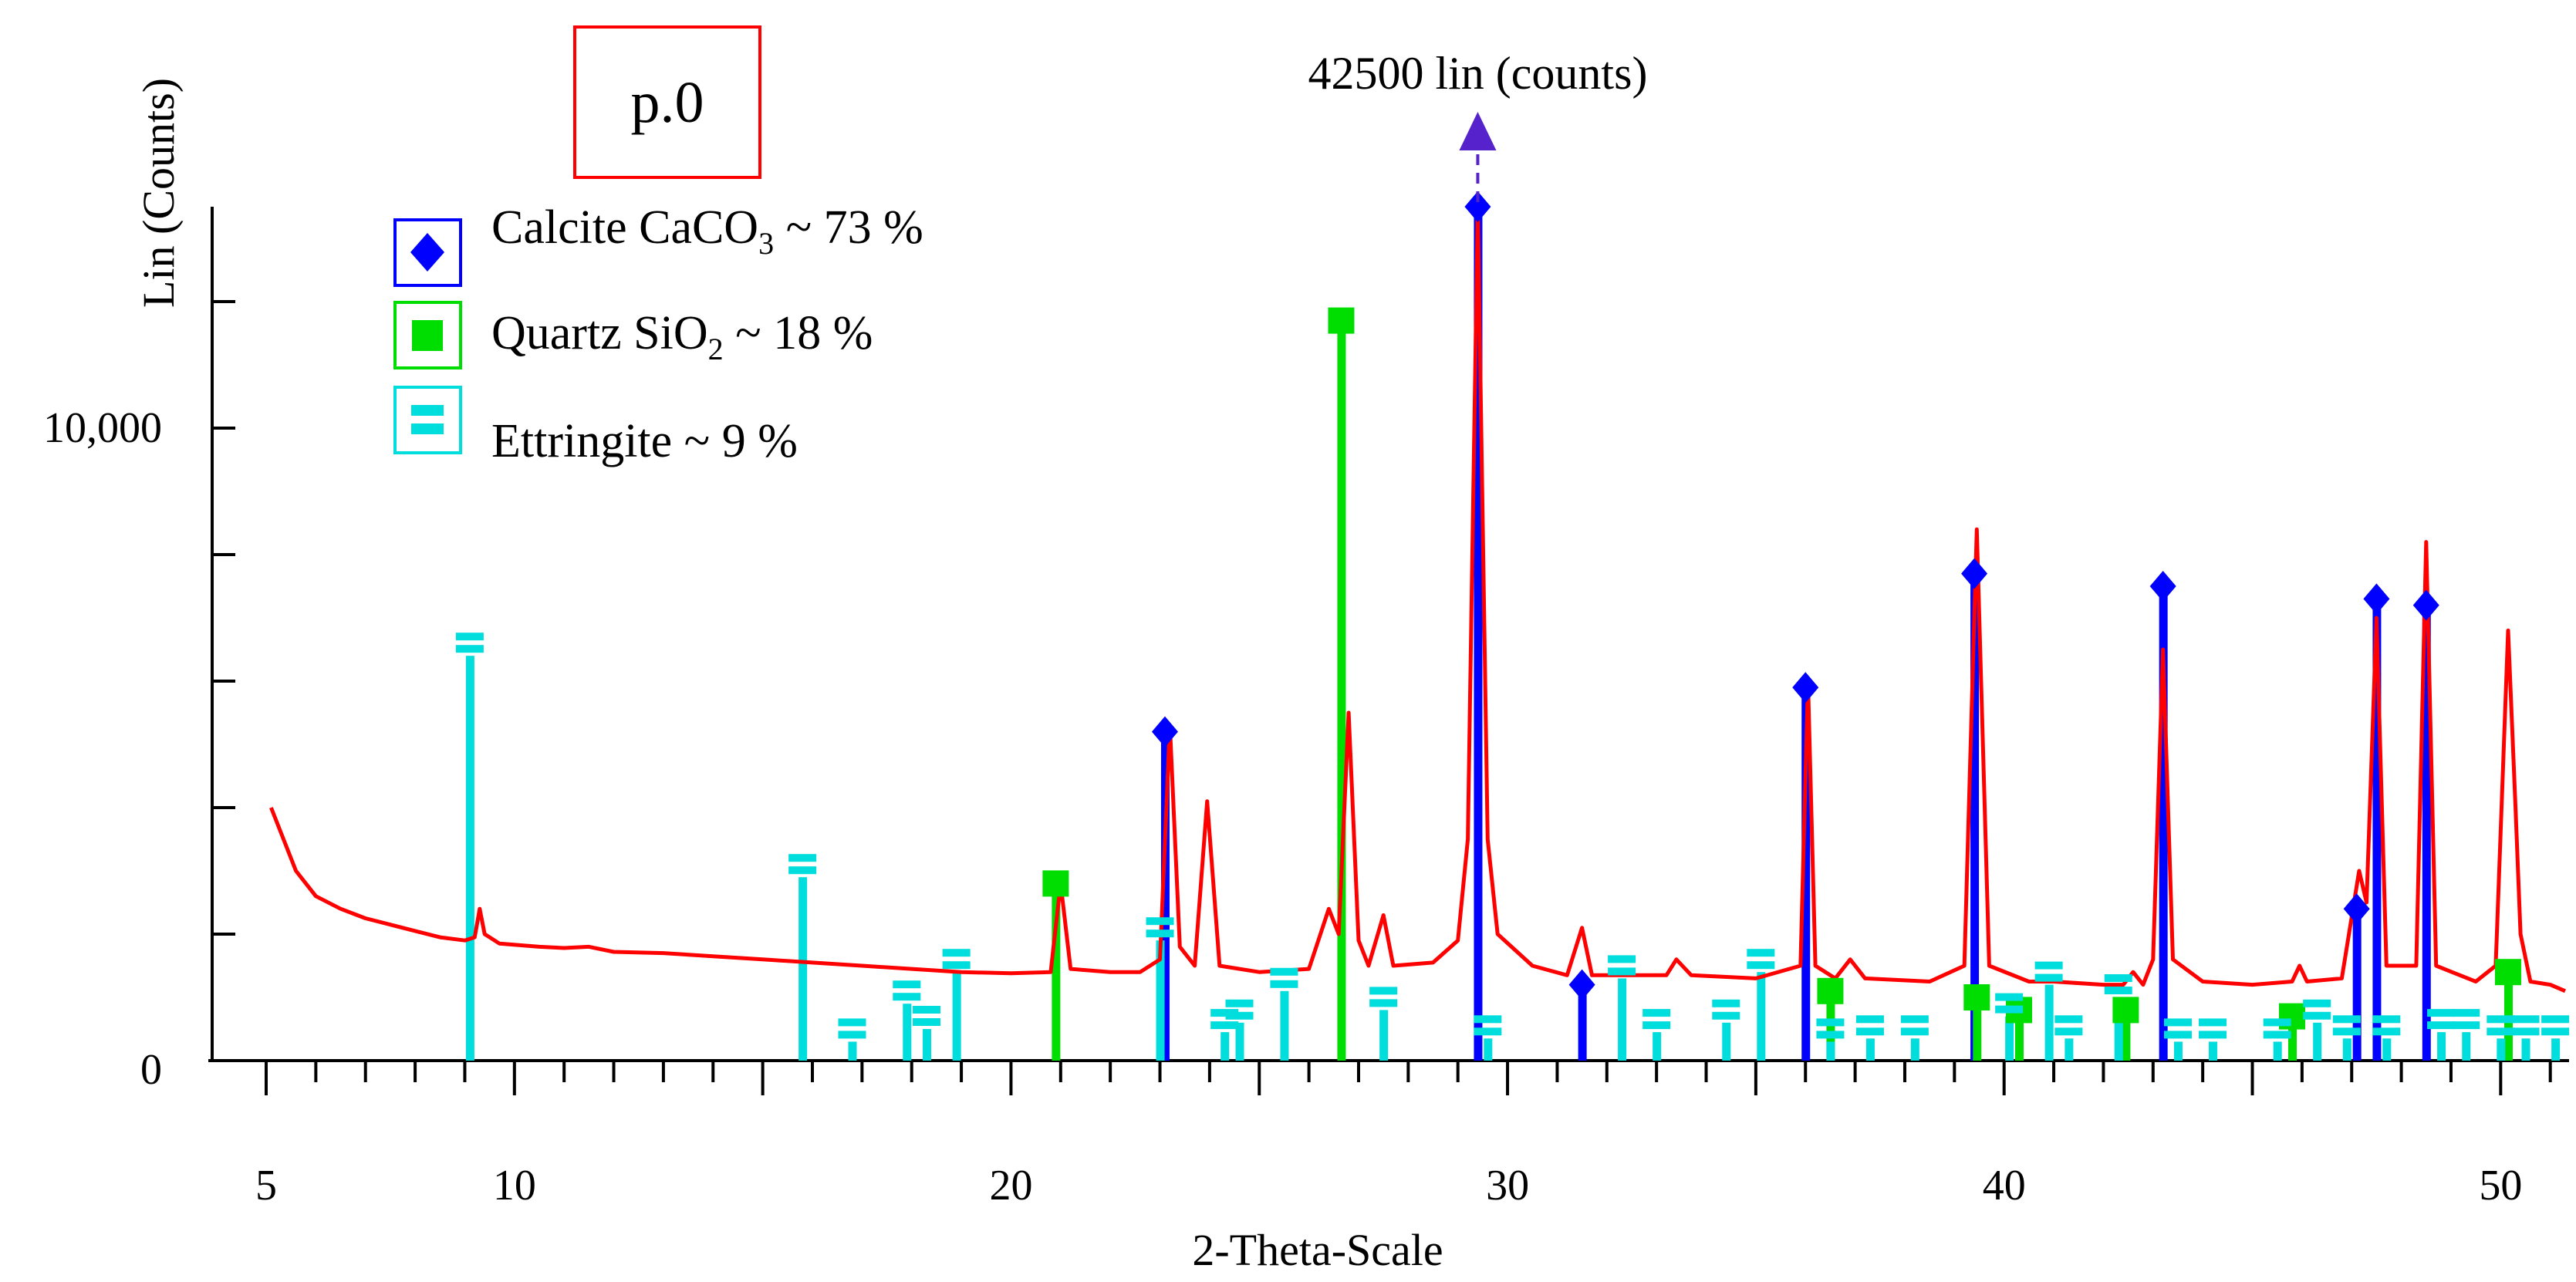 Image resolution: width=2576 pixels, height=1282 pixels. Describe the element at coordinates (428, 420) in the screenshot. I see `ettringite-swatch-box` at that location.